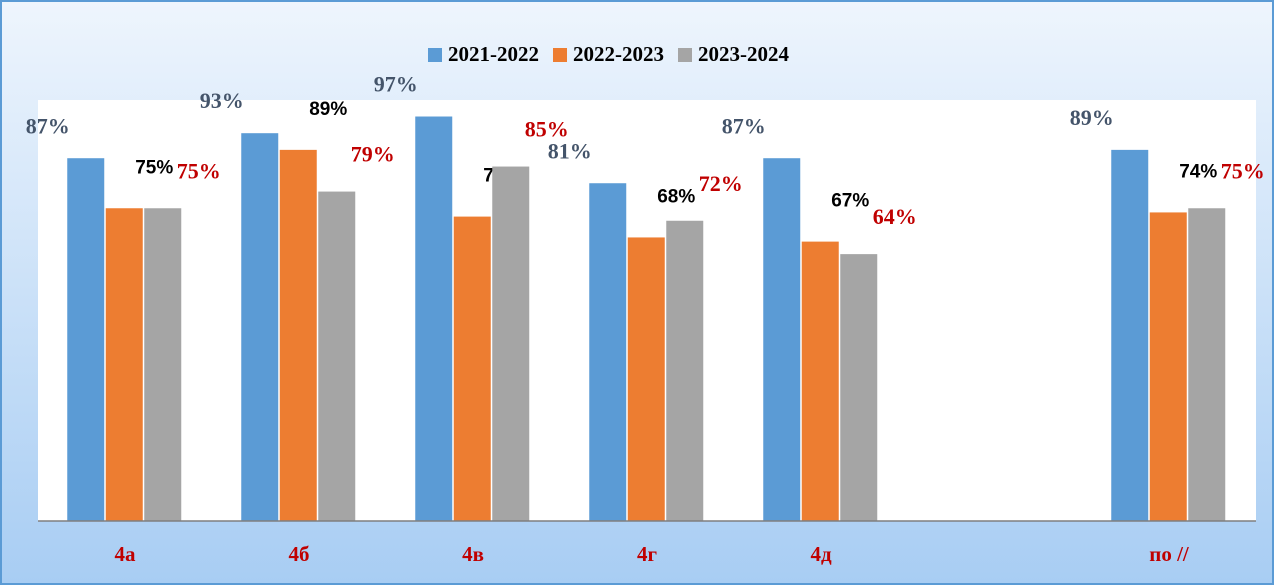 The image size is (1274, 585). What do you see at coordinates (126, 554) in the screenshot?
I see `x-tick-label: 4а` at bounding box center [126, 554].